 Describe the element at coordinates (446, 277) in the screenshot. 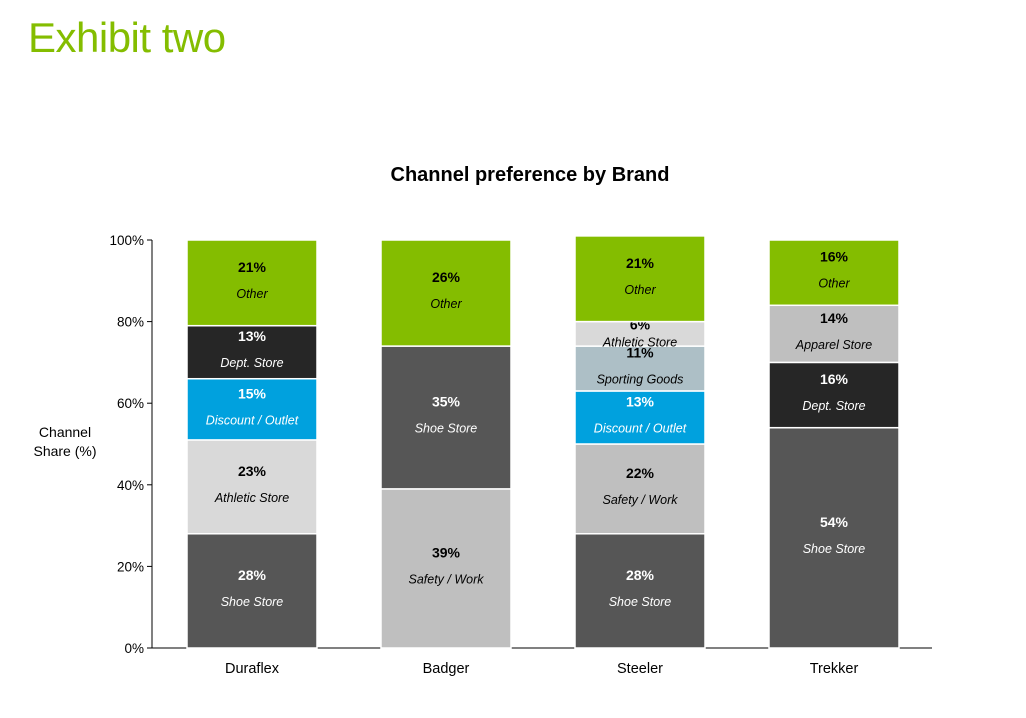

I see `data-label-percent: 26%` at that location.